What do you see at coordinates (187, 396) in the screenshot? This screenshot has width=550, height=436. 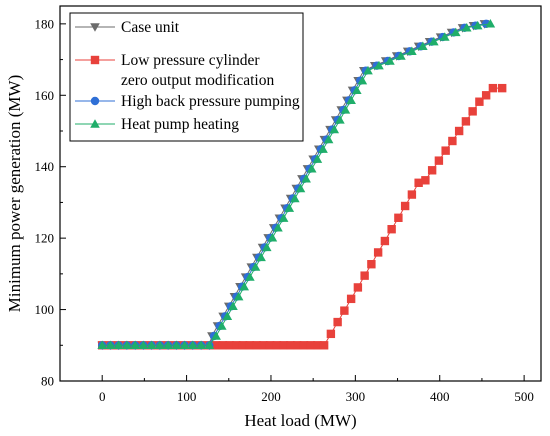 I see `x-tick-label: 100` at bounding box center [187, 396].